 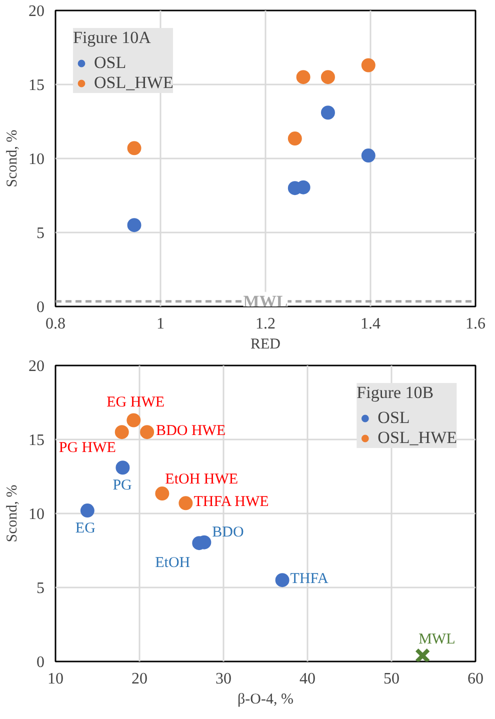 I want to click on x-tick-label: 60, so click(x=476, y=679).